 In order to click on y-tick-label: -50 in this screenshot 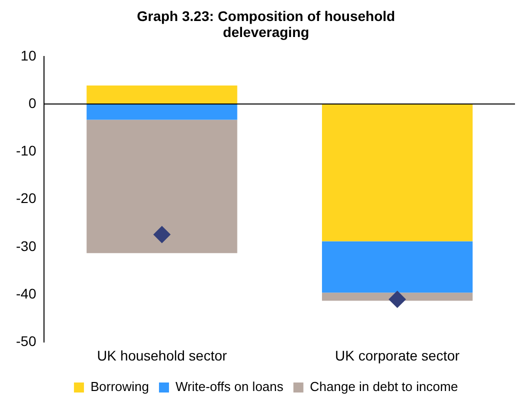, I will do `click(26, 341)`.